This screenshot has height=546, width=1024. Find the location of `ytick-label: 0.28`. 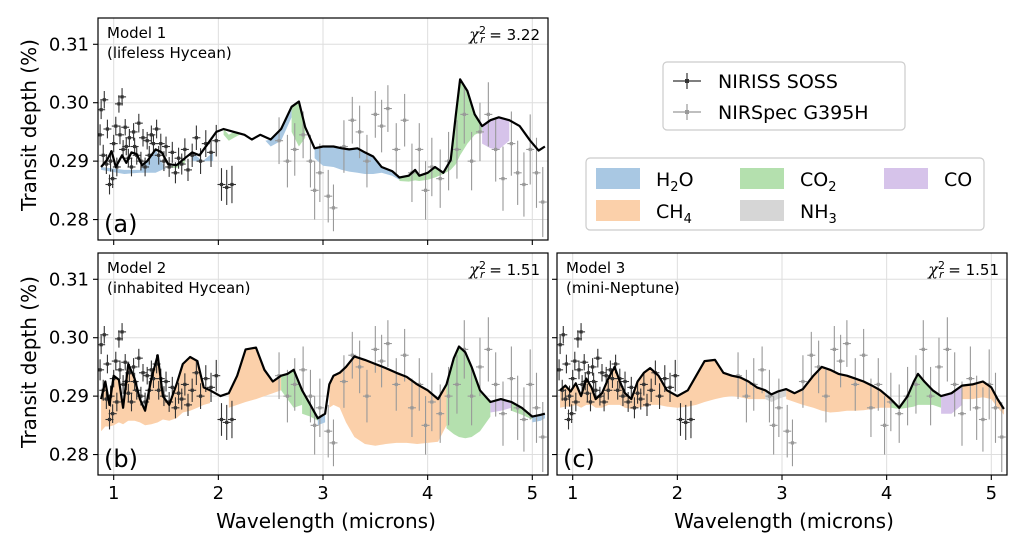

ytick-label: 0.28 is located at coordinates (69, 455).